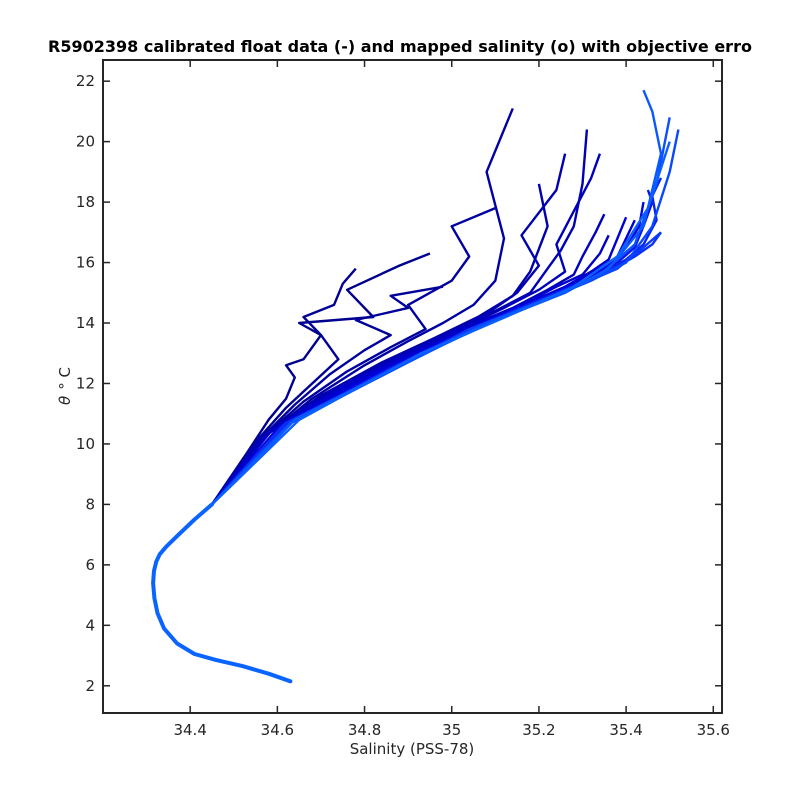 Image resolution: width=800 pixels, height=800 pixels. I want to click on y-tick-label: 14, so click(85, 323).